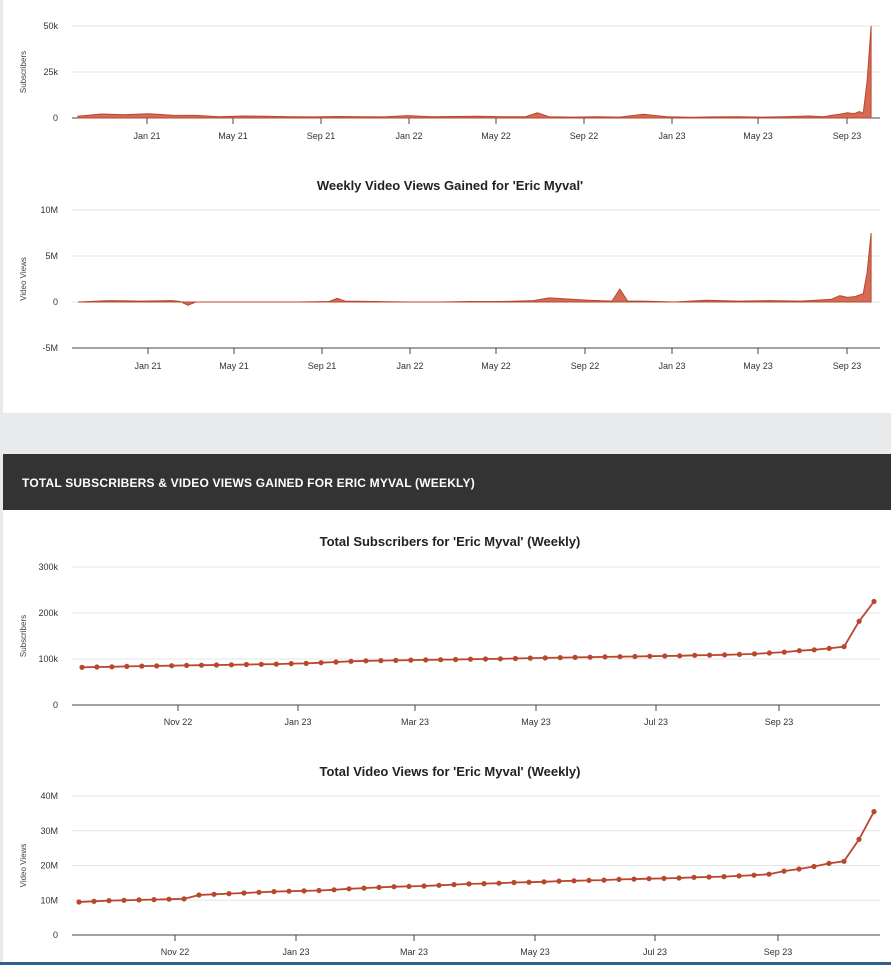 This screenshot has height=965, width=891. Describe the element at coordinates (295, 952) in the screenshot. I see `x-tick-label: Jan 23` at that location.